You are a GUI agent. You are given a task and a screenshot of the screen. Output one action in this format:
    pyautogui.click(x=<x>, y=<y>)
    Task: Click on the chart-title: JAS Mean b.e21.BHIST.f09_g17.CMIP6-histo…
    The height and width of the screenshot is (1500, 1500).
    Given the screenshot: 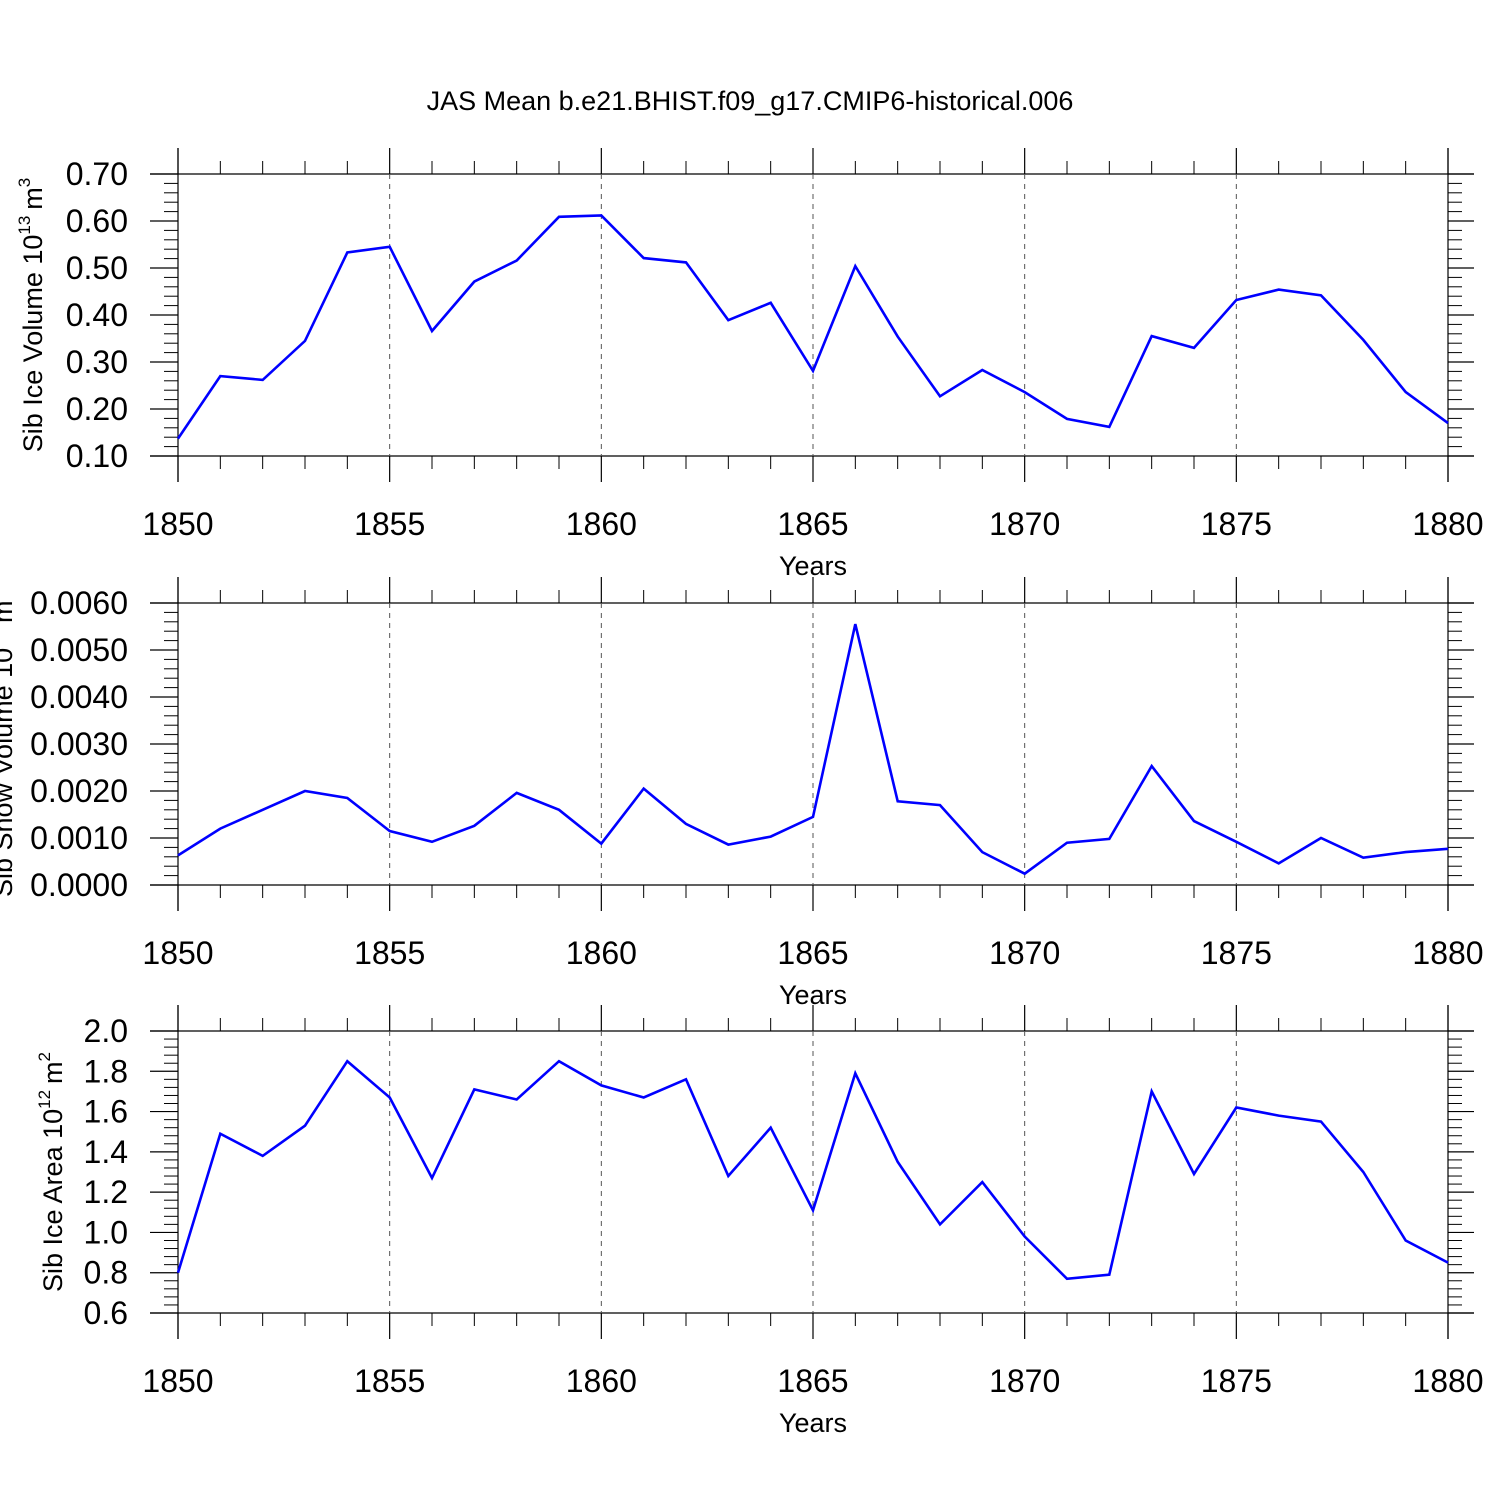 What is the action you would take?
    pyautogui.click(x=750, y=101)
    